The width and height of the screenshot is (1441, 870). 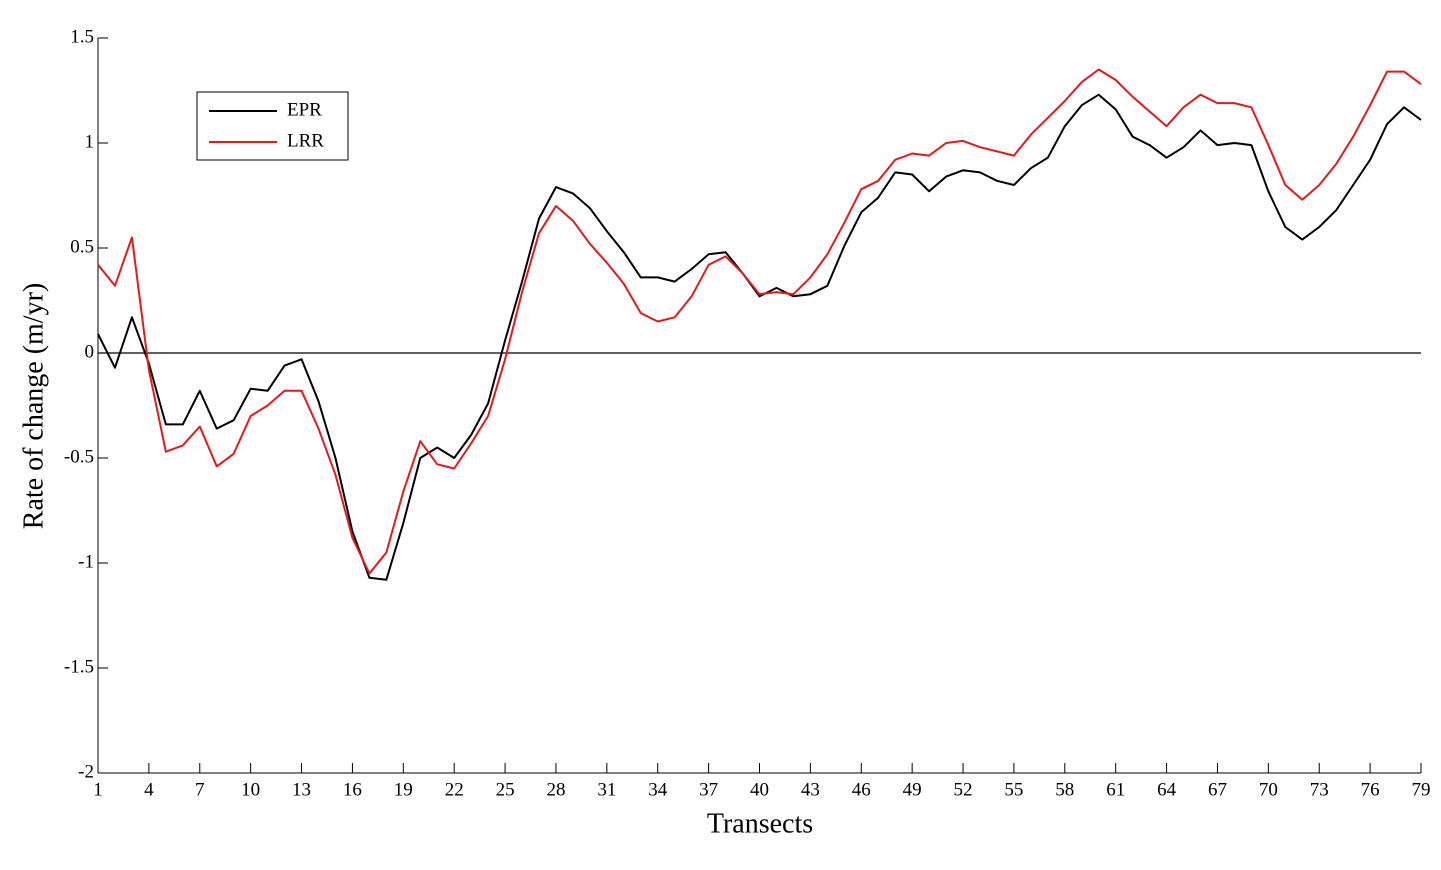 What do you see at coordinates (912, 789) in the screenshot?
I see `x-tick-label: 49` at bounding box center [912, 789].